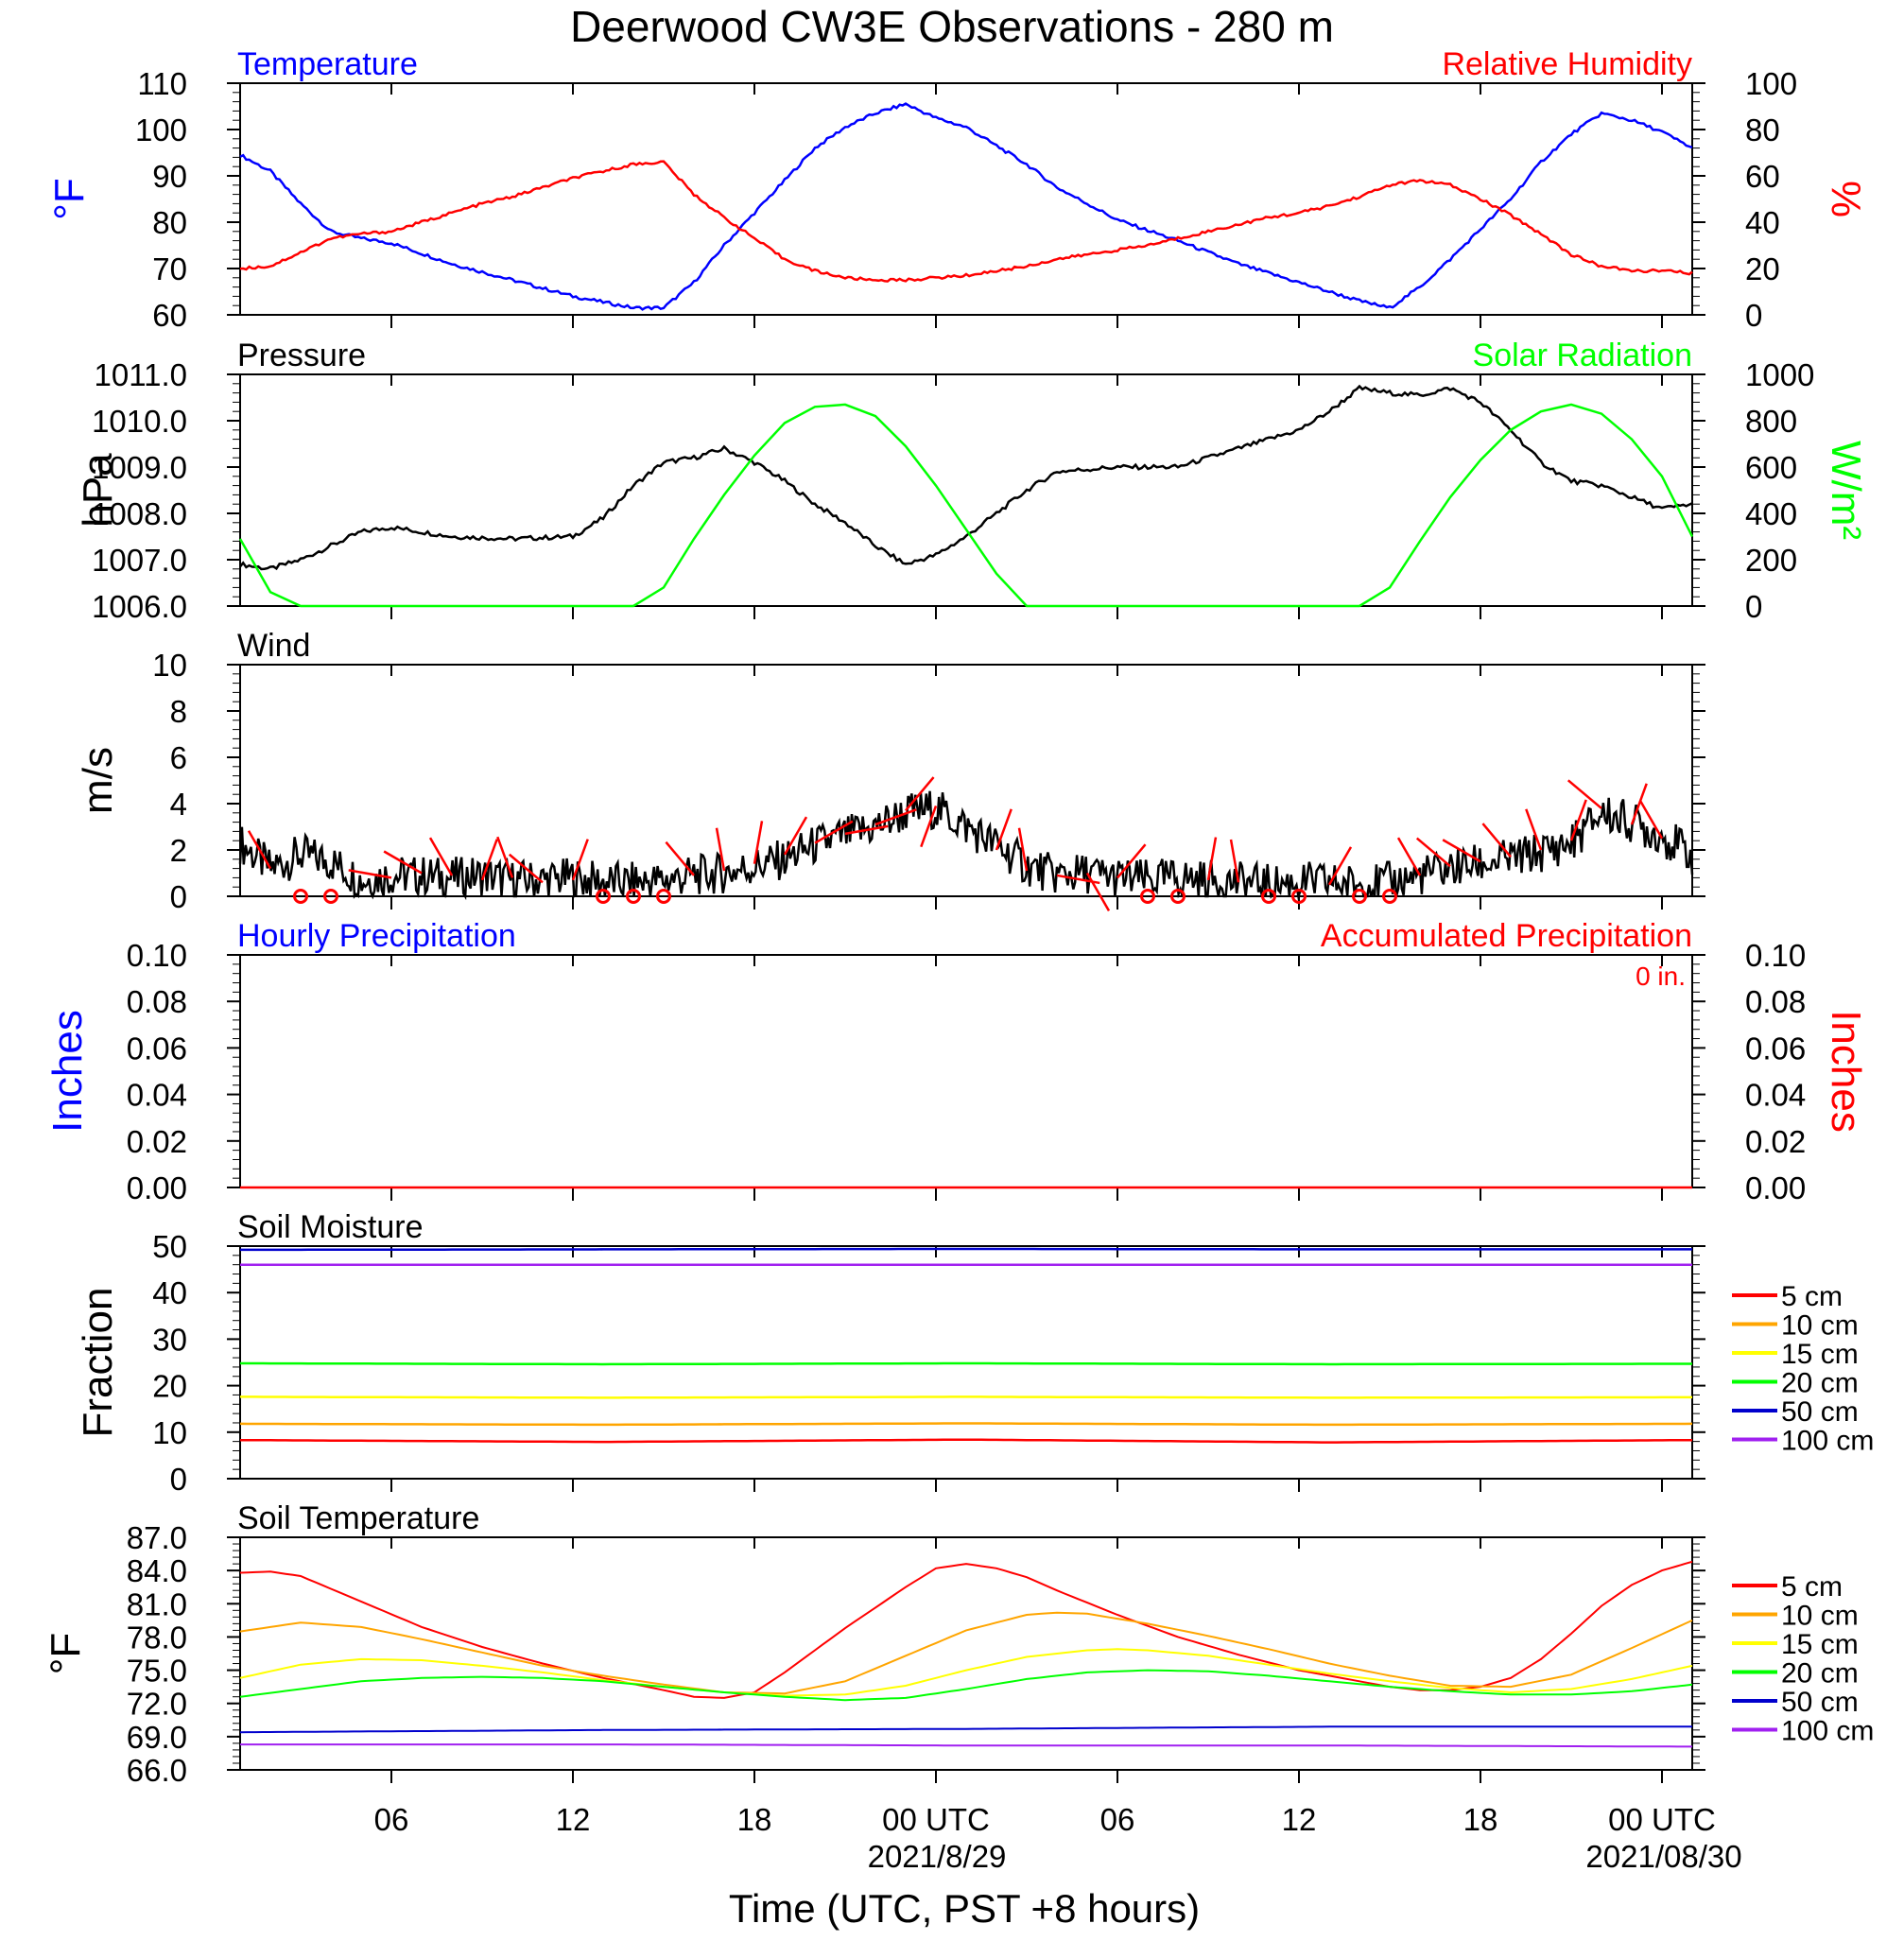  I want to click on series-15-cm, so click(966, 1397).